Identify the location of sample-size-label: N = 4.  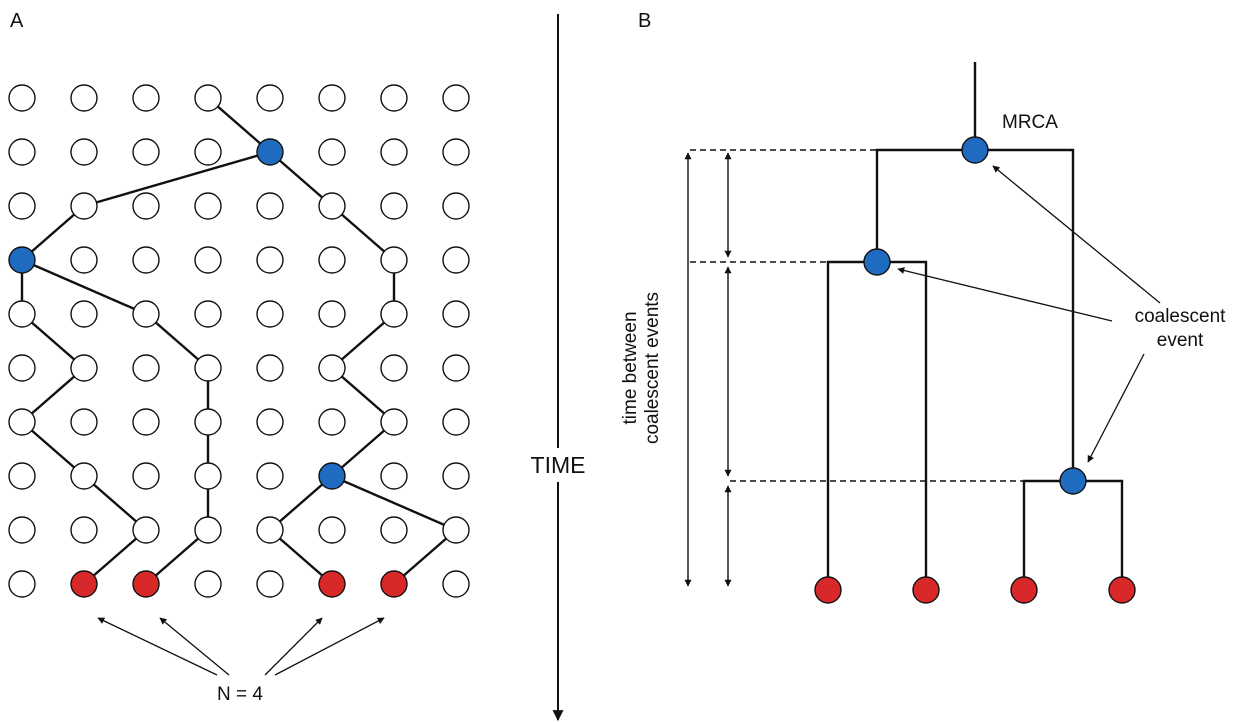
(240, 694).